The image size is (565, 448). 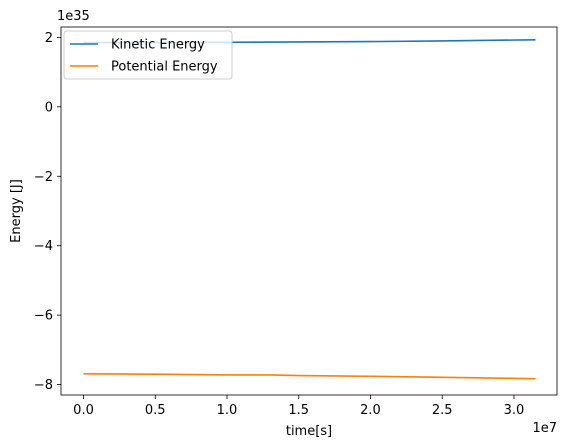 What do you see at coordinates (43, 316) in the screenshot?
I see `y-tick-label: −6` at bounding box center [43, 316].